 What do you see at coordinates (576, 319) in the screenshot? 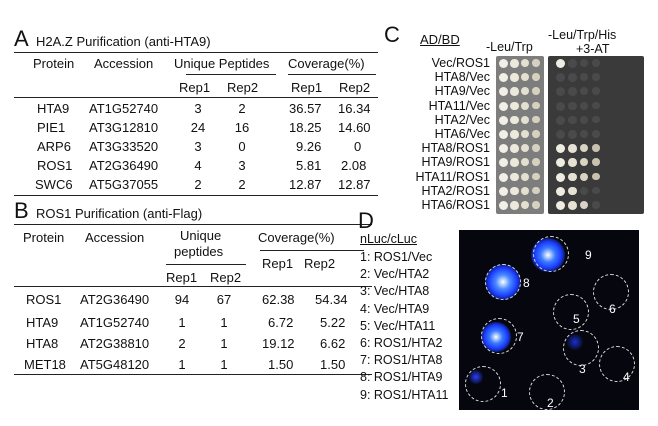
I see `well-label: 5` at bounding box center [576, 319].